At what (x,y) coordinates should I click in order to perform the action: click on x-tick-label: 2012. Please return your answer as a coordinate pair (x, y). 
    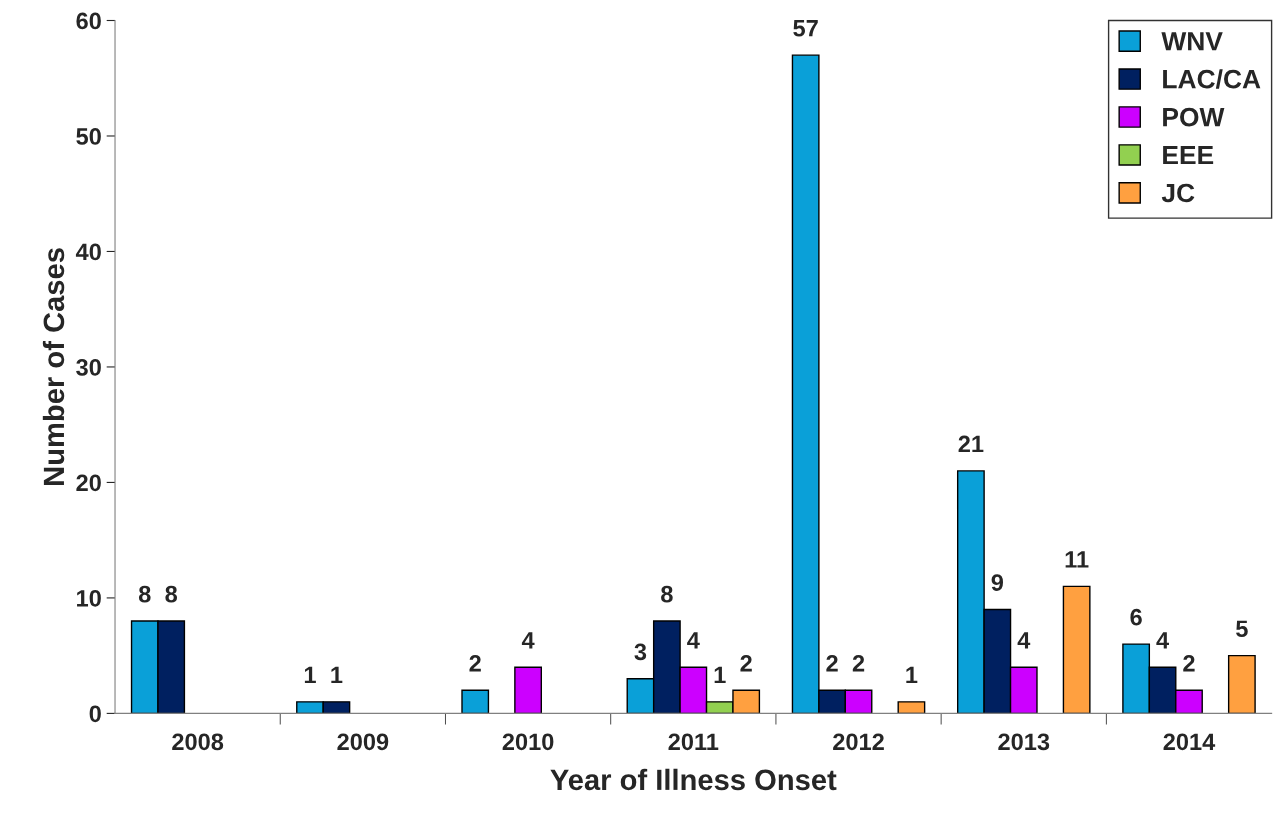
    Looking at the image, I should click on (858, 742).